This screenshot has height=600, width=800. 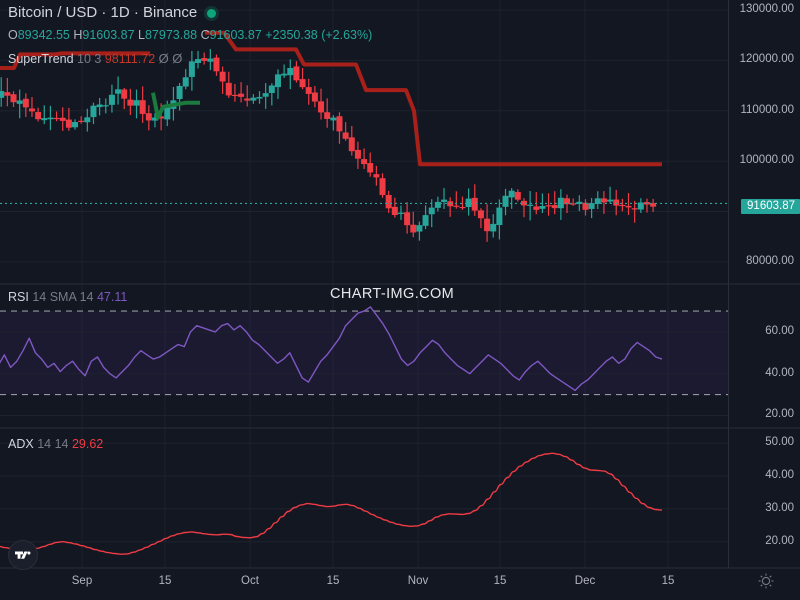 What do you see at coordinates (87, 444) in the screenshot?
I see `adx-value: 29.62` at bounding box center [87, 444].